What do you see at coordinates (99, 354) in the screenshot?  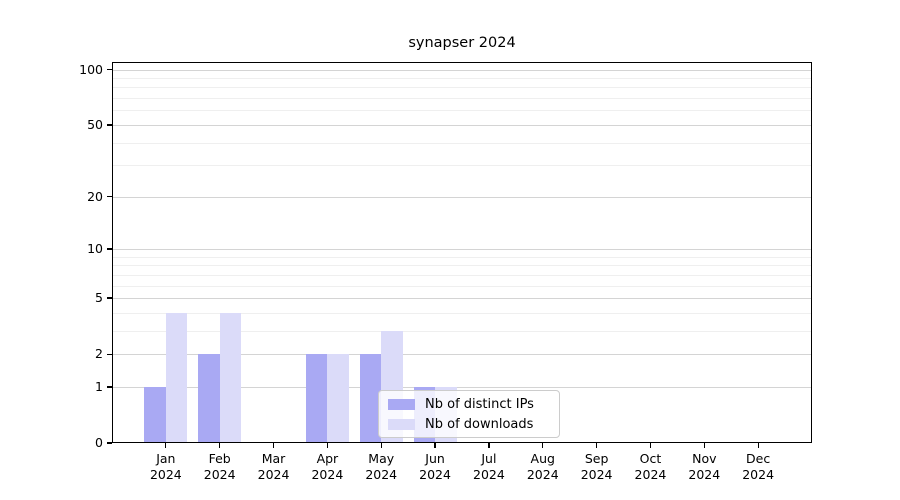 I see `y-tick-label: 2` at bounding box center [99, 354].